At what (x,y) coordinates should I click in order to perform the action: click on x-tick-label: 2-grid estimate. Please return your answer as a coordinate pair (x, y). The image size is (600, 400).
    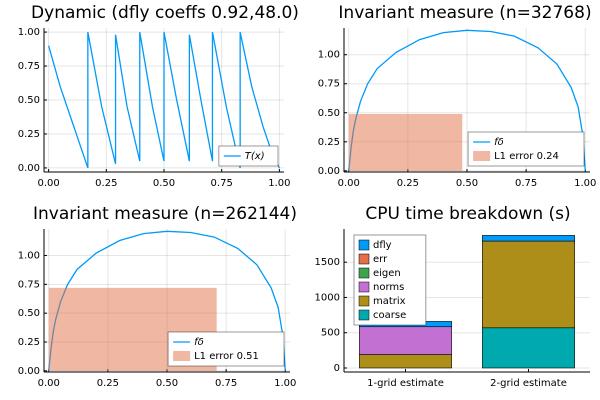
    Looking at the image, I should click on (528, 383).